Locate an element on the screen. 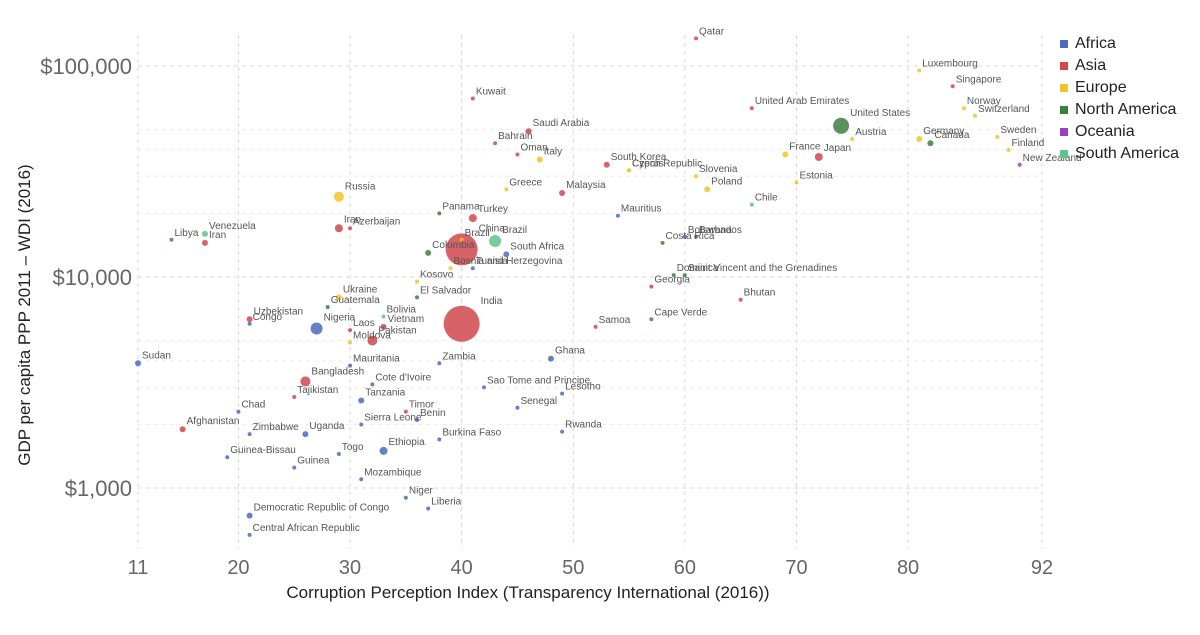  point-label: Russia is located at coordinates (360, 187).